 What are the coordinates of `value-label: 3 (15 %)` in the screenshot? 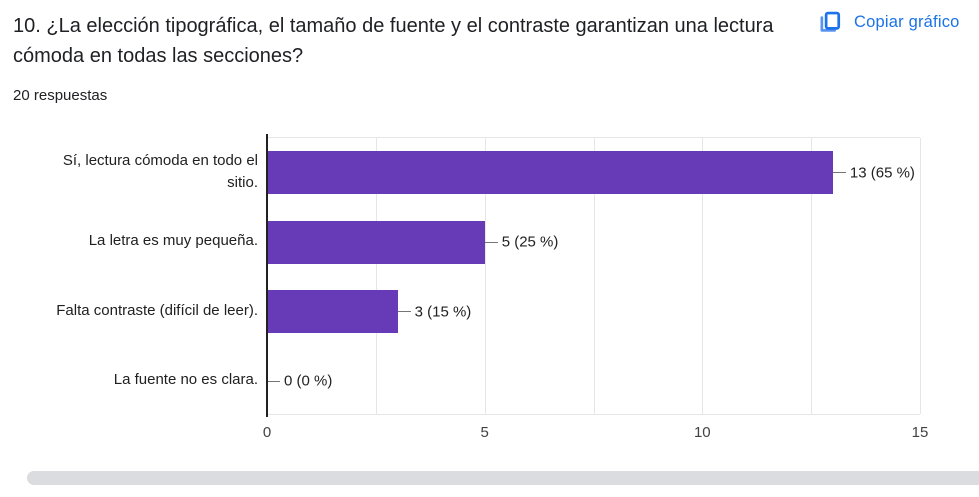 It's located at (443, 312).